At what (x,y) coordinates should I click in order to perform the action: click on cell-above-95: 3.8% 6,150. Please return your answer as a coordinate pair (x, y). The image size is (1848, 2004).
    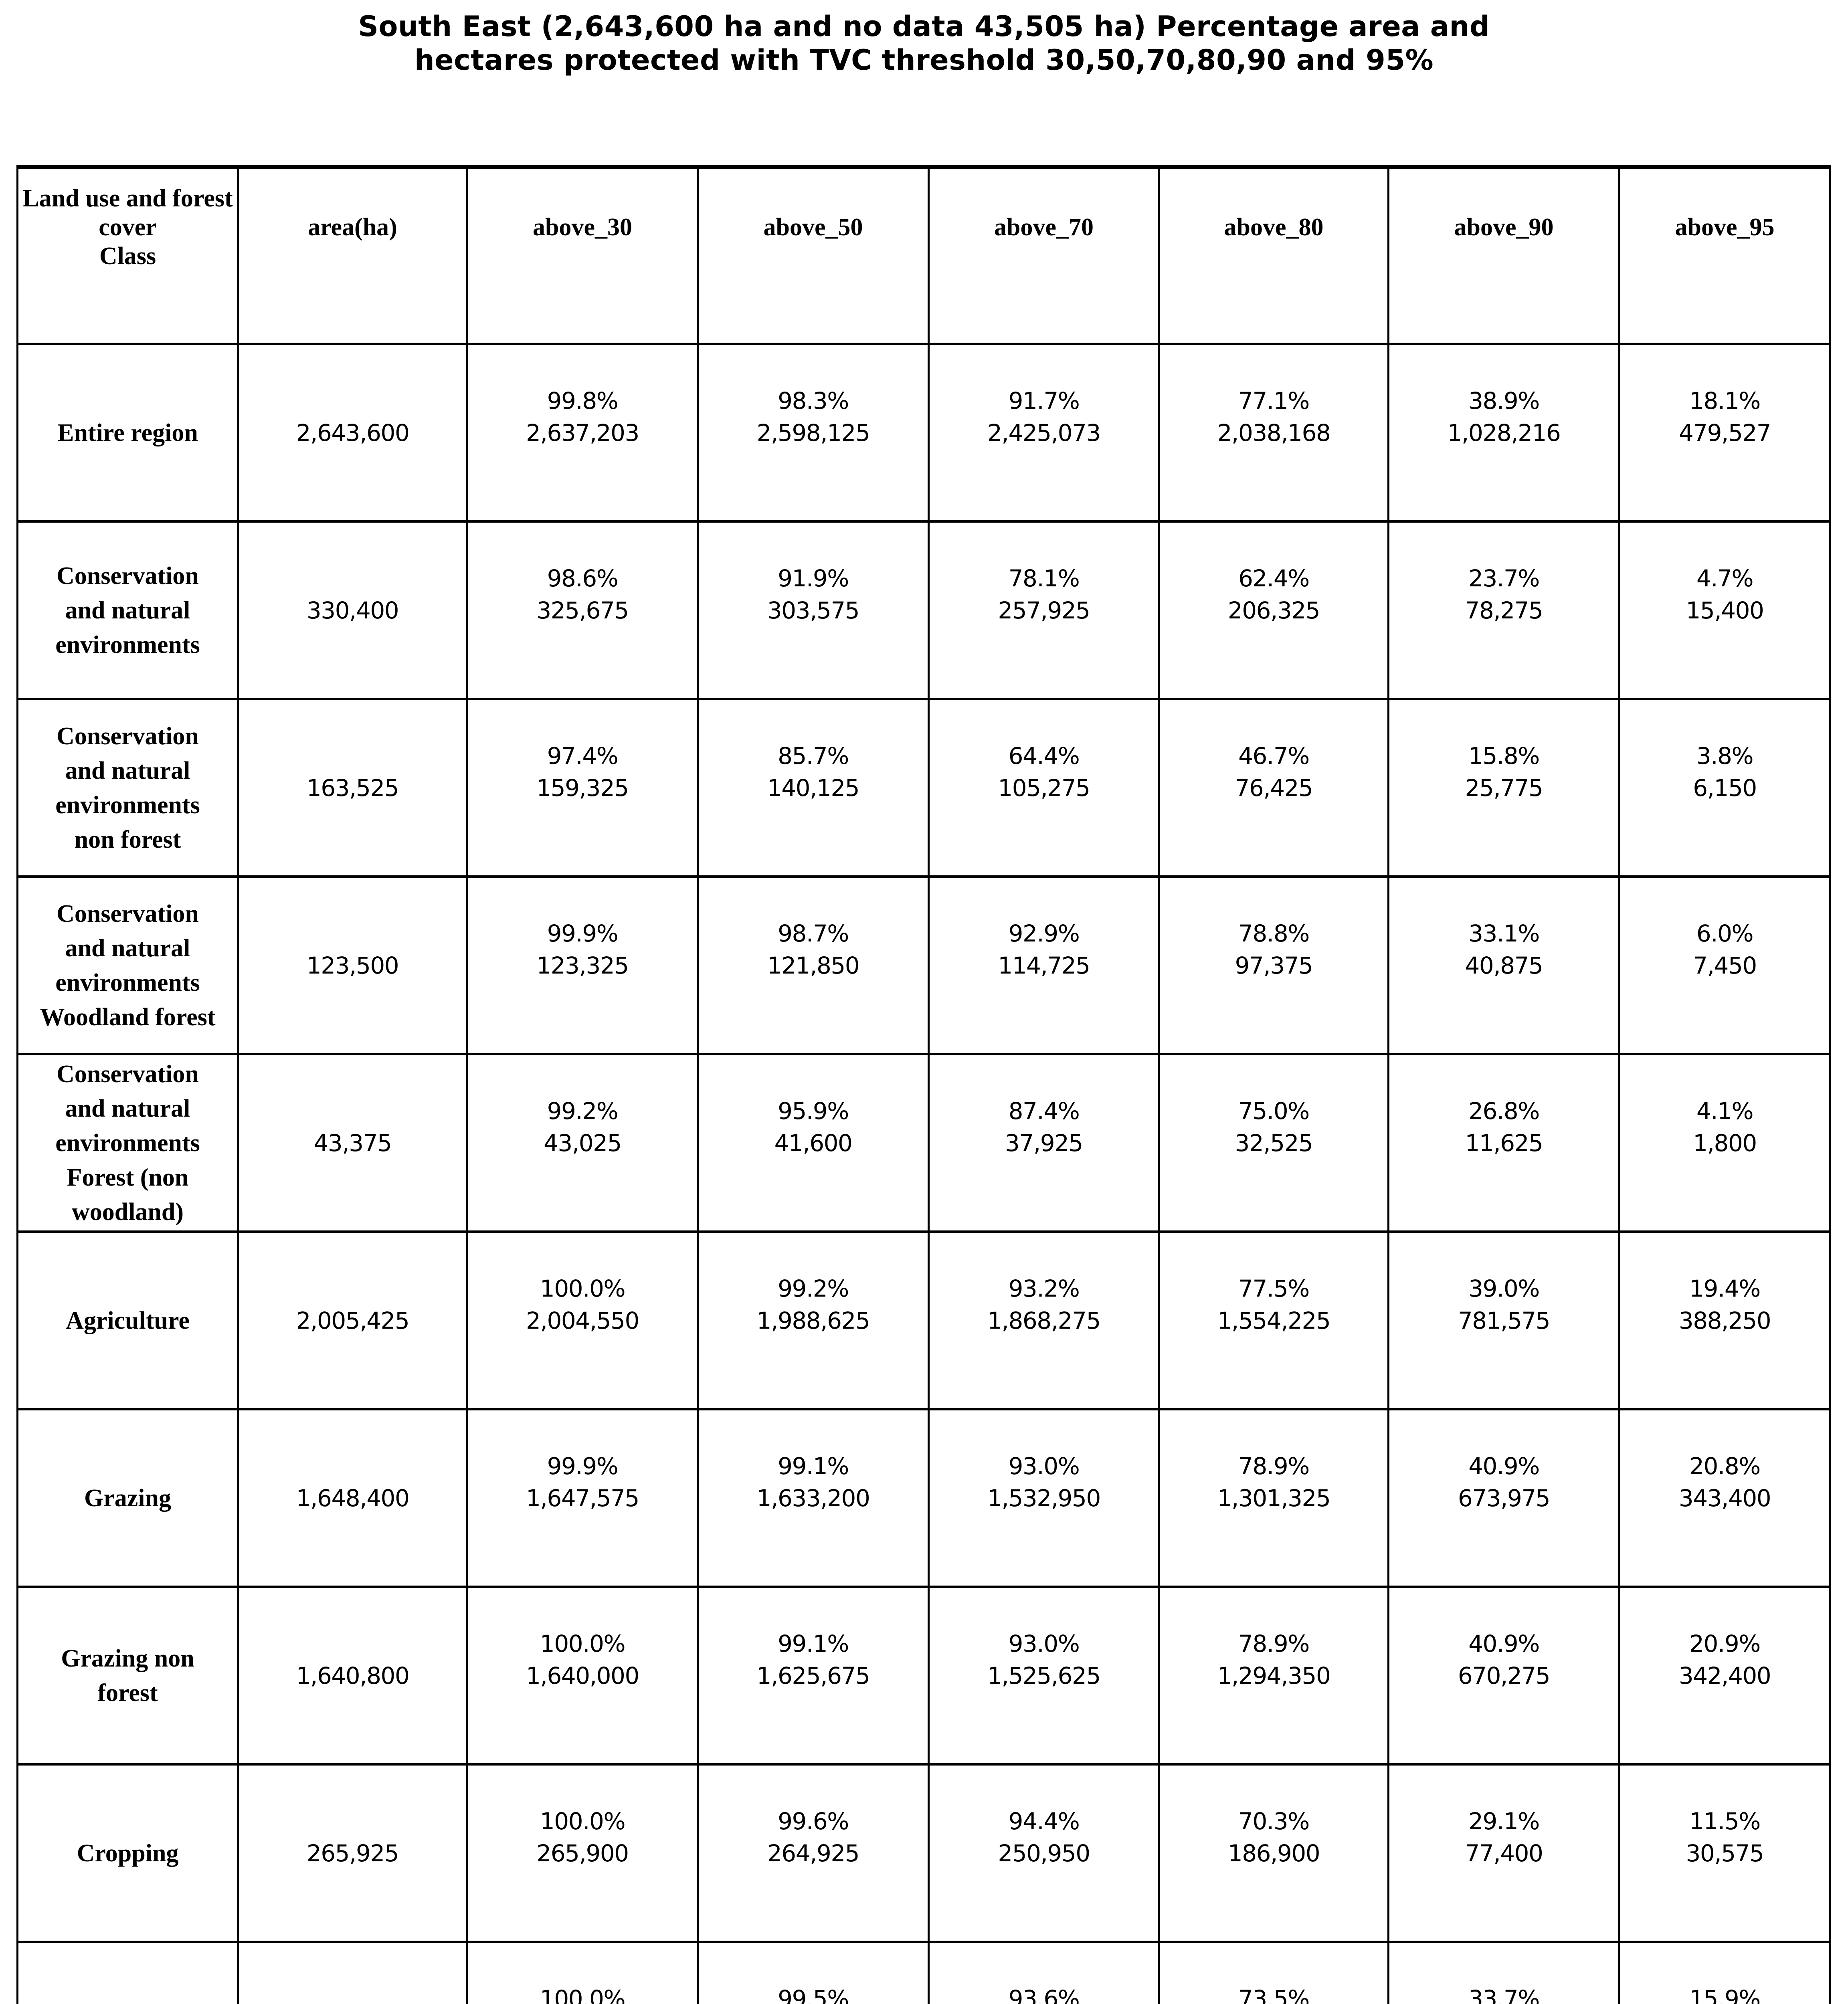
    Looking at the image, I should click on (1725, 789).